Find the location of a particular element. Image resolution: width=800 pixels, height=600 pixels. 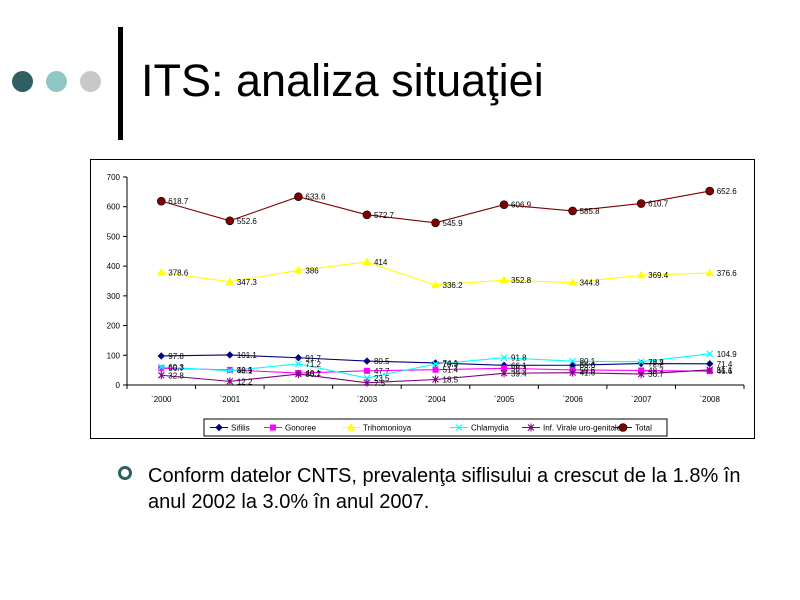

x-tick-label: `2007 is located at coordinates (641, 399).